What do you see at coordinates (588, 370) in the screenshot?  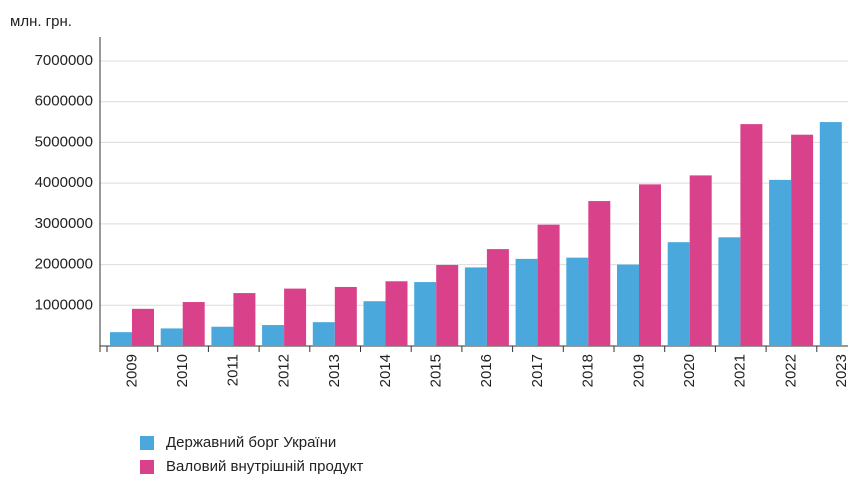 I see `x-tick-label: 2018` at bounding box center [588, 370].